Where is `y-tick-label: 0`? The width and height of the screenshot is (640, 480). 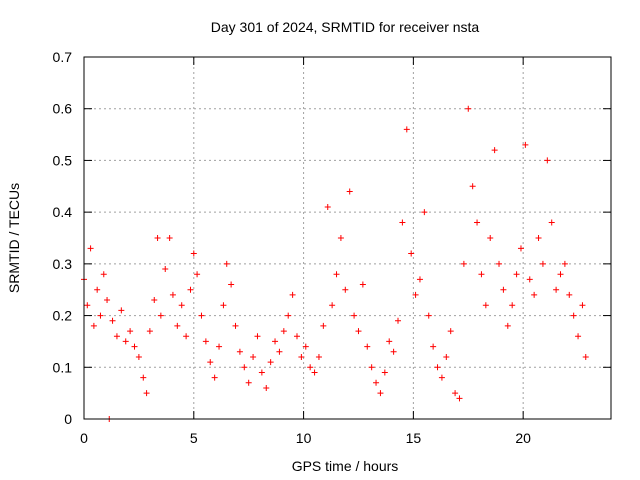
y-tick-label: 0 is located at coordinates (68, 419).